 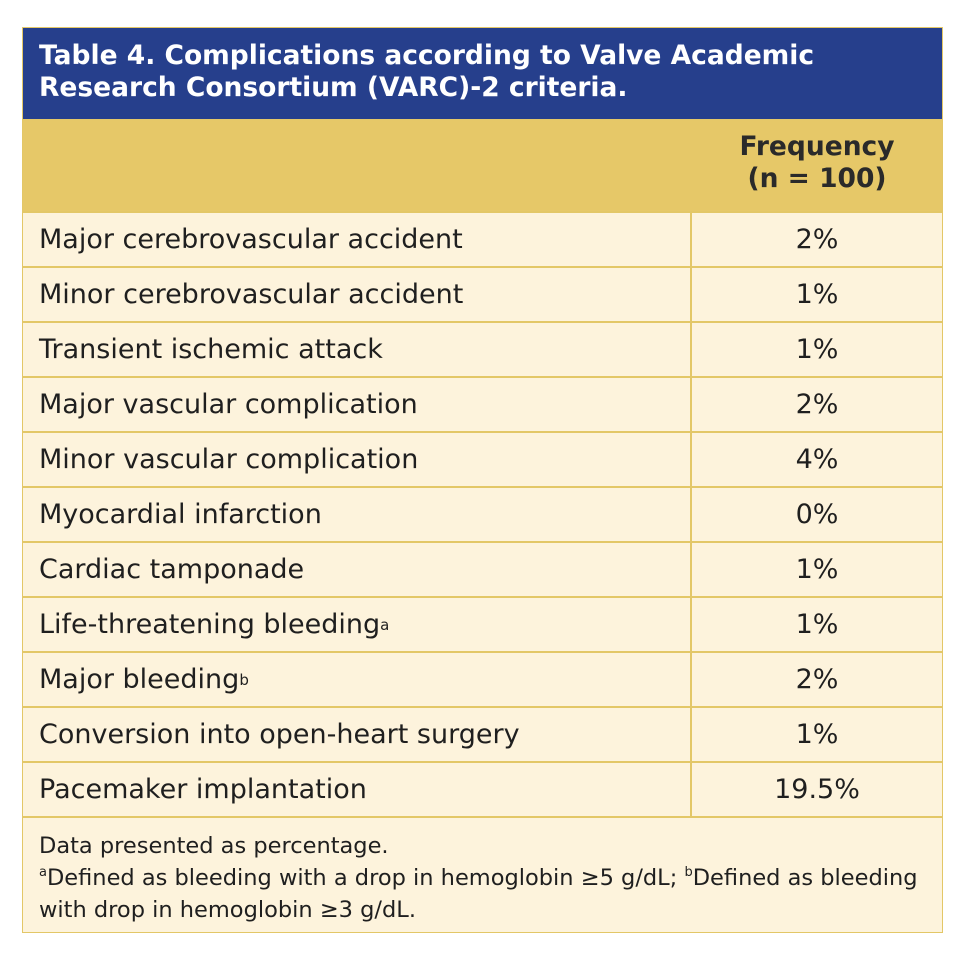 I want to click on table-row: Minor cerebrovascular accident 1%, so click(x=482, y=293).